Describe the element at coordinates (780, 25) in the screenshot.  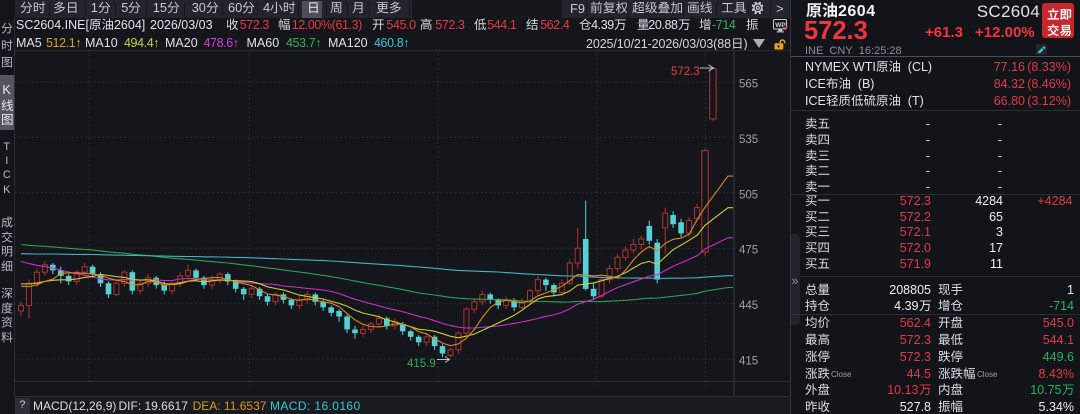
I see `svg-text: WP` at that location.